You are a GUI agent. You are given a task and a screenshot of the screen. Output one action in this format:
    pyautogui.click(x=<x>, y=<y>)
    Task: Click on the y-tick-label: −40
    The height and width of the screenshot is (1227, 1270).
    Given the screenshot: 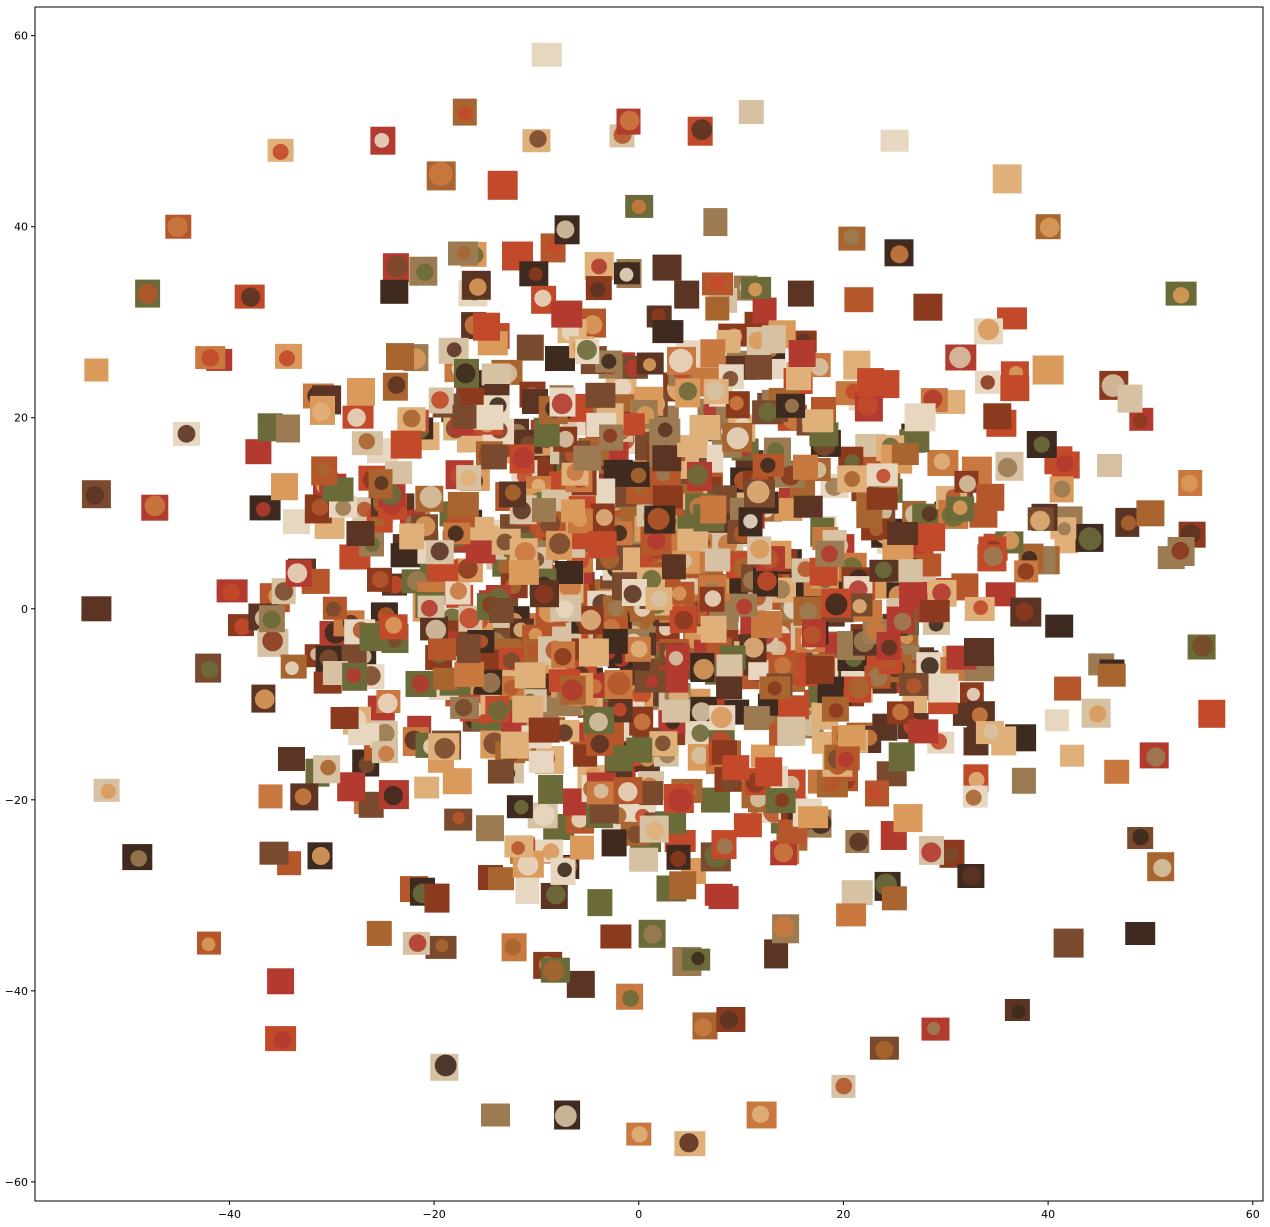 What is the action you would take?
    pyautogui.click(x=16, y=991)
    